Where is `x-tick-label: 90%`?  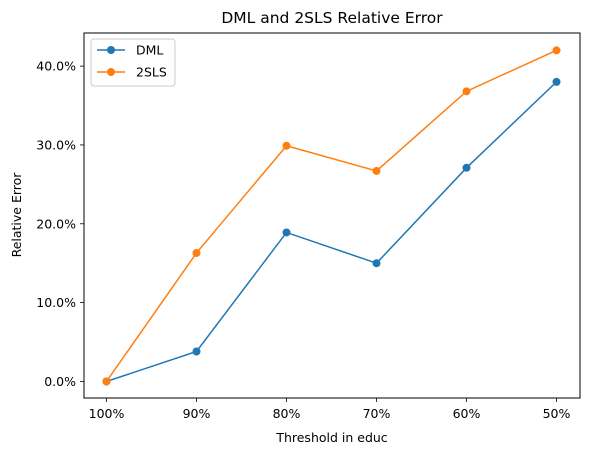
x-tick-label: 90% is located at coordinates (197, 413).